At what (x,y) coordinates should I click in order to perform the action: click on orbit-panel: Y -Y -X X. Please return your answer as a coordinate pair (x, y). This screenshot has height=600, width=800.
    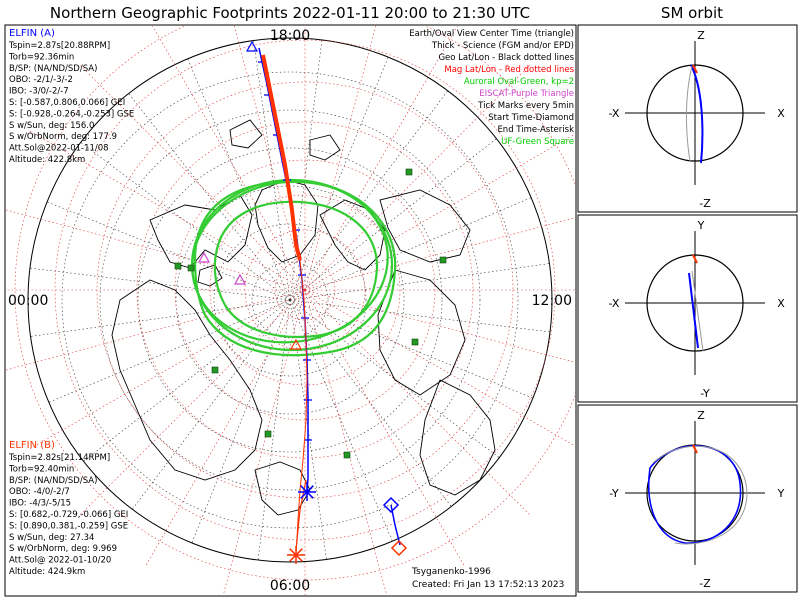
    Looking at the image, I should click on (687, 308).